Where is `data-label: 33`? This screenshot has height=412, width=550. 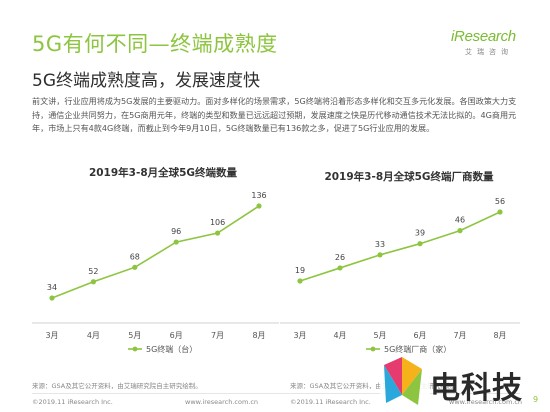
data-label: 33 is located at coordinates (380, 244).